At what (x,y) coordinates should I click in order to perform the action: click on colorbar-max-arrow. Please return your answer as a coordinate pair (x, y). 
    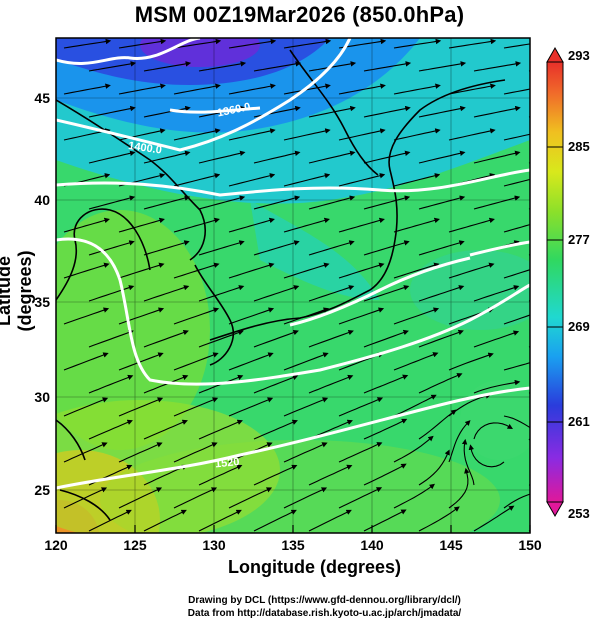
    Looking at the image, I should click on (555, 54).